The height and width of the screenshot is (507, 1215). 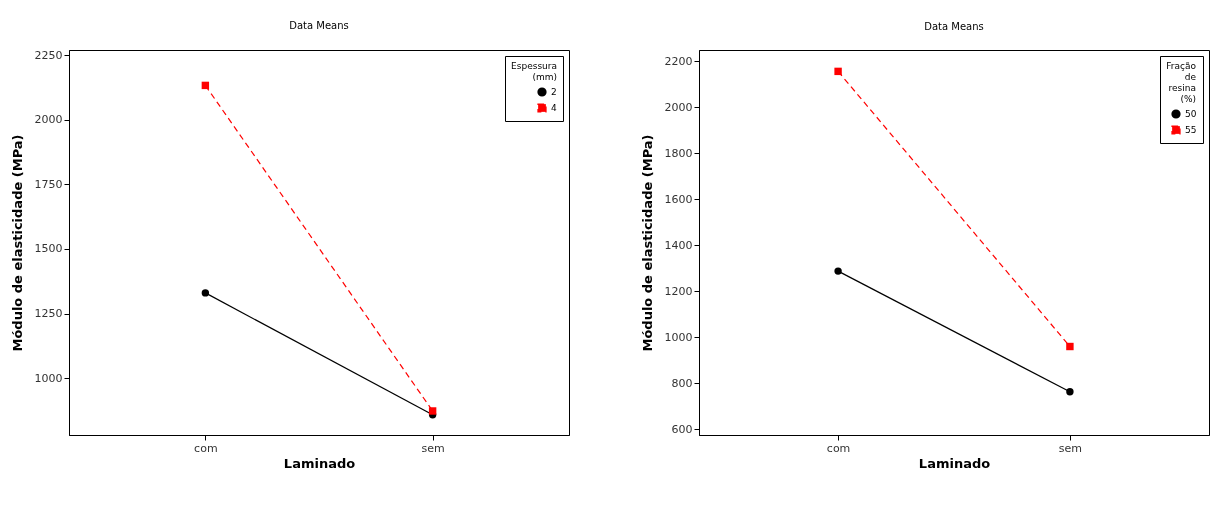 What do you see at coordinates (678, 245) in the screenshot?
I see `y-tick-label: 1400` at bounding box center [678, 245].